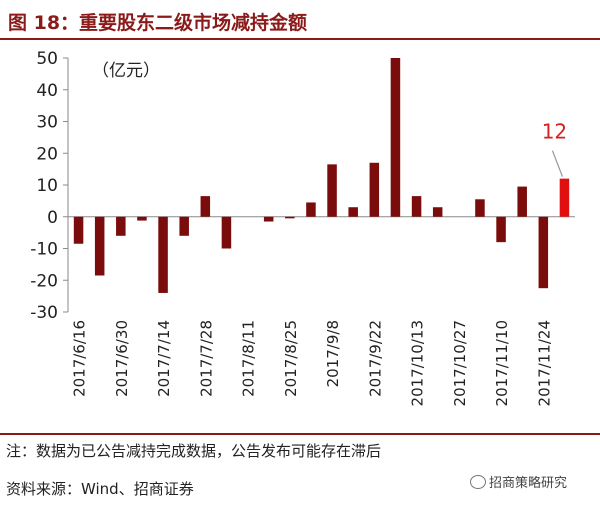 The width and height of the screenshot is (600, 505). Describe the element at coordinates (502, 363) in the screenshot. I see `x-tick-label: 2017/11/10` at that location.